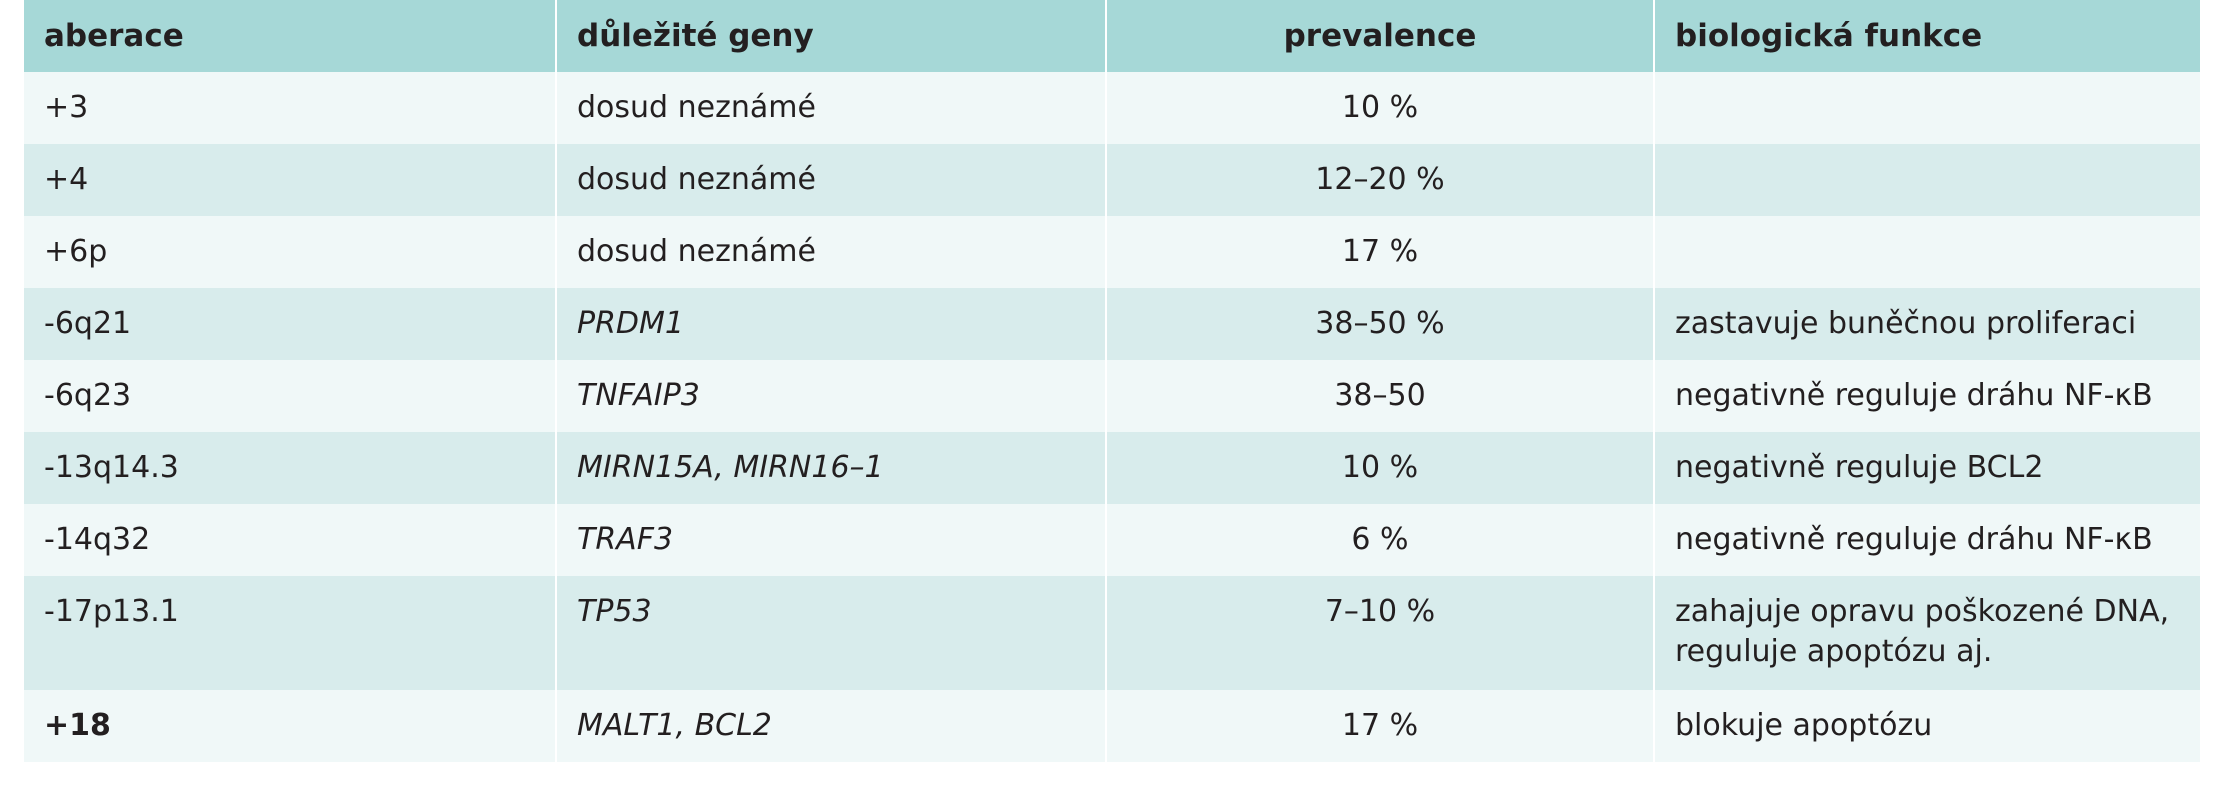 Image resolution: width=2230 pixels, height=800 pixels. What do you see at coordinates (1927, 36) in the screenshot?
I see `header-function: biologická funkce` at bounding box center [1927, 36].